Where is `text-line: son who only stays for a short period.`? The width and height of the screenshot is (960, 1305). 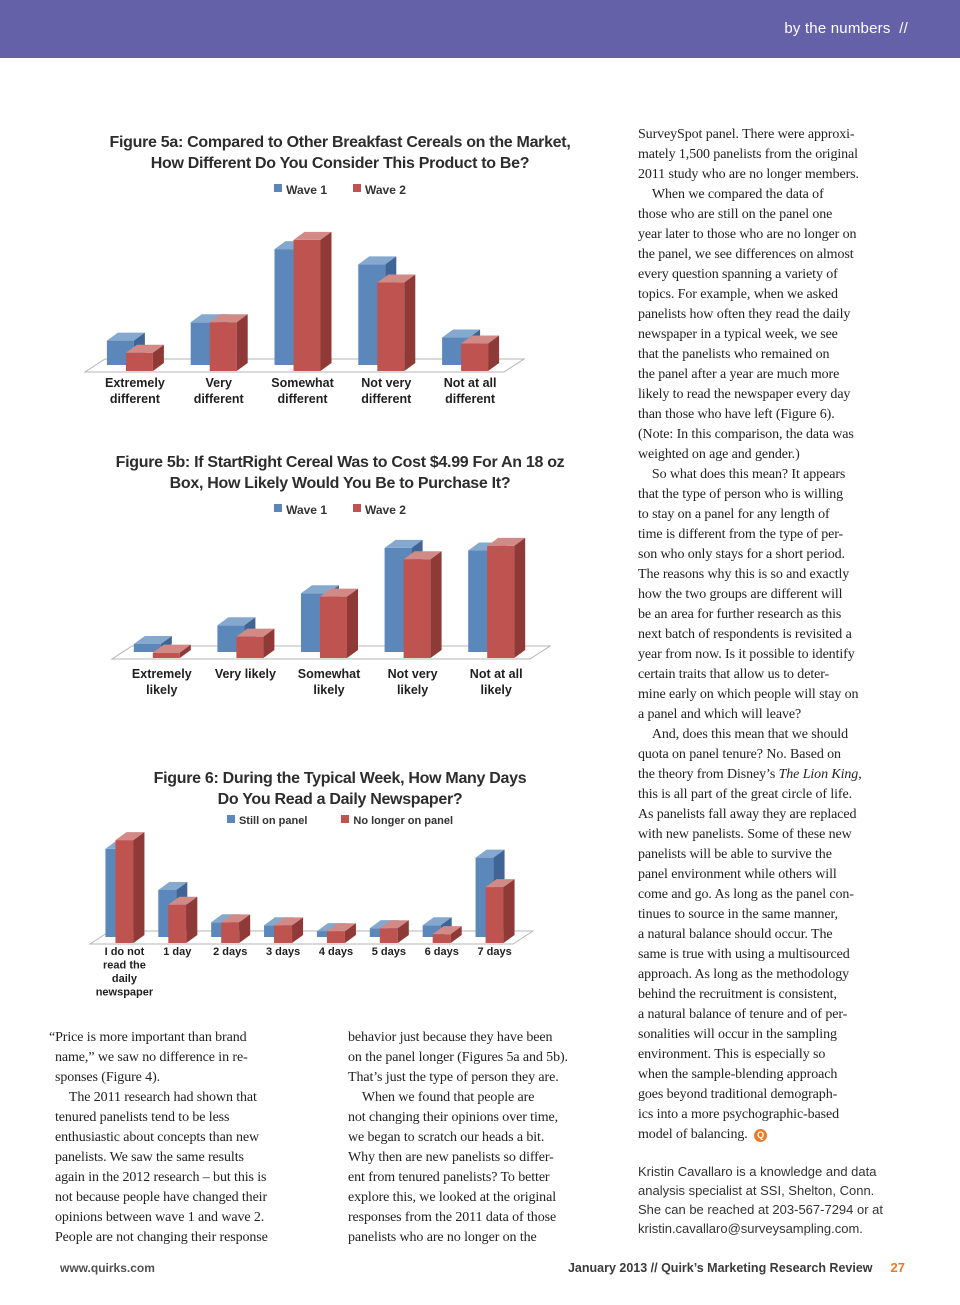 text-line: son who only stays for a short period. is located at coordinates (741, 554).